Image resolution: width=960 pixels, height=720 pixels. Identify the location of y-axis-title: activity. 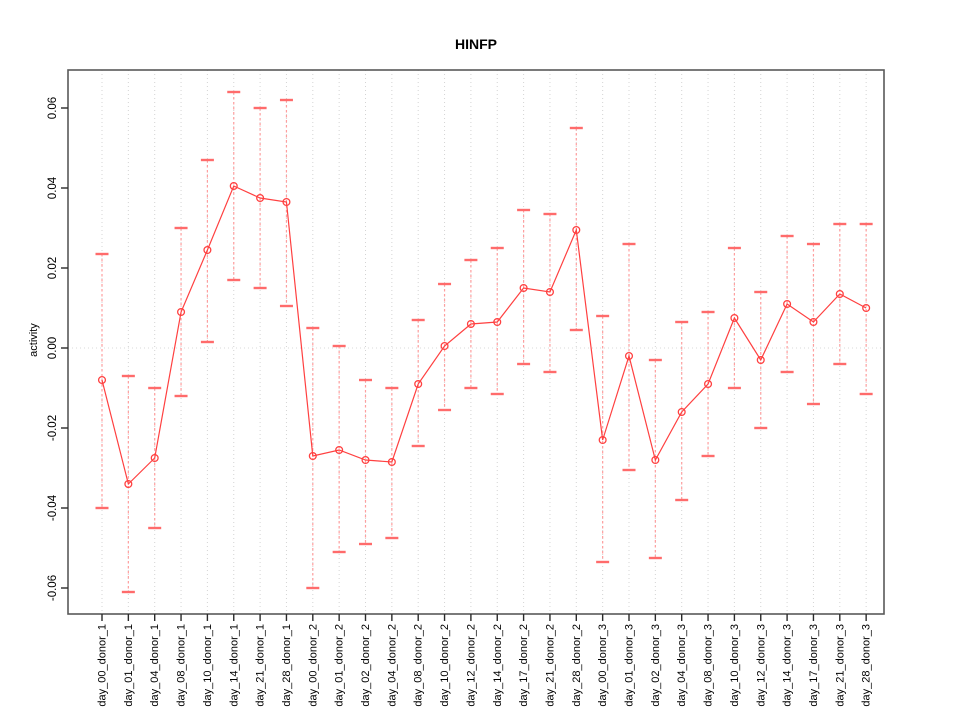
(34, 340).